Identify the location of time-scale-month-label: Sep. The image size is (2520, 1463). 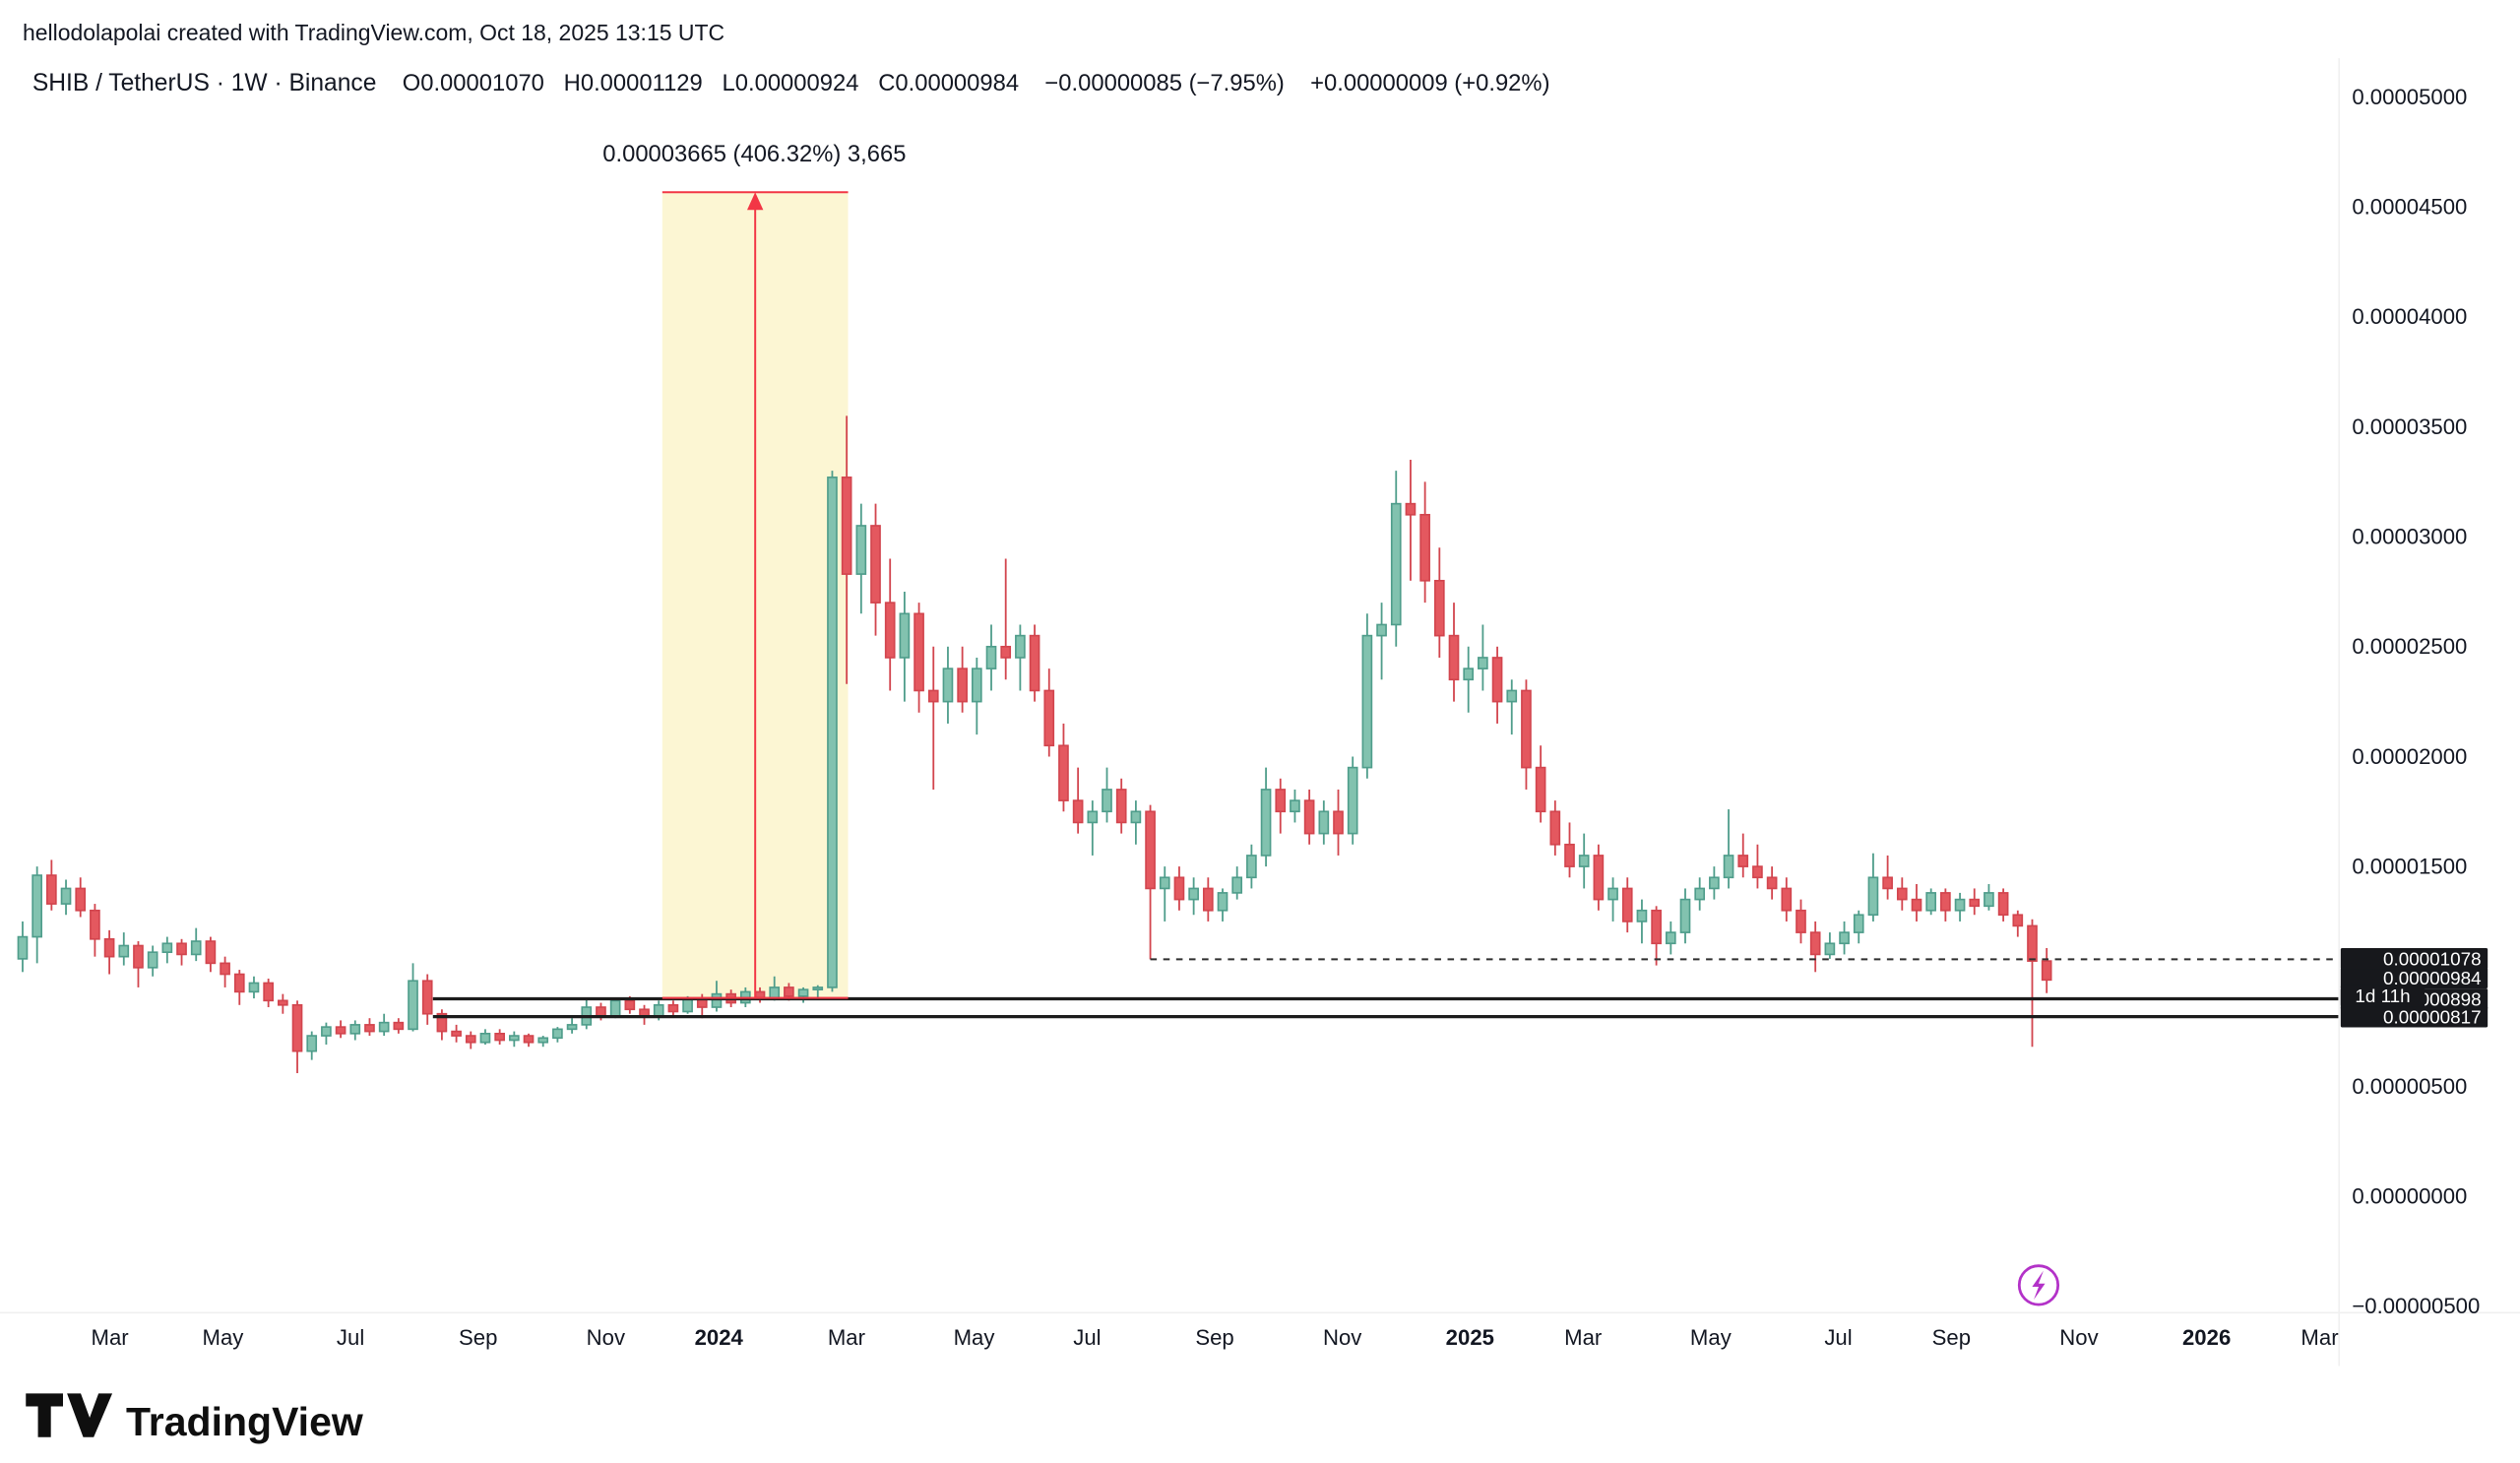
(1214, 1337).